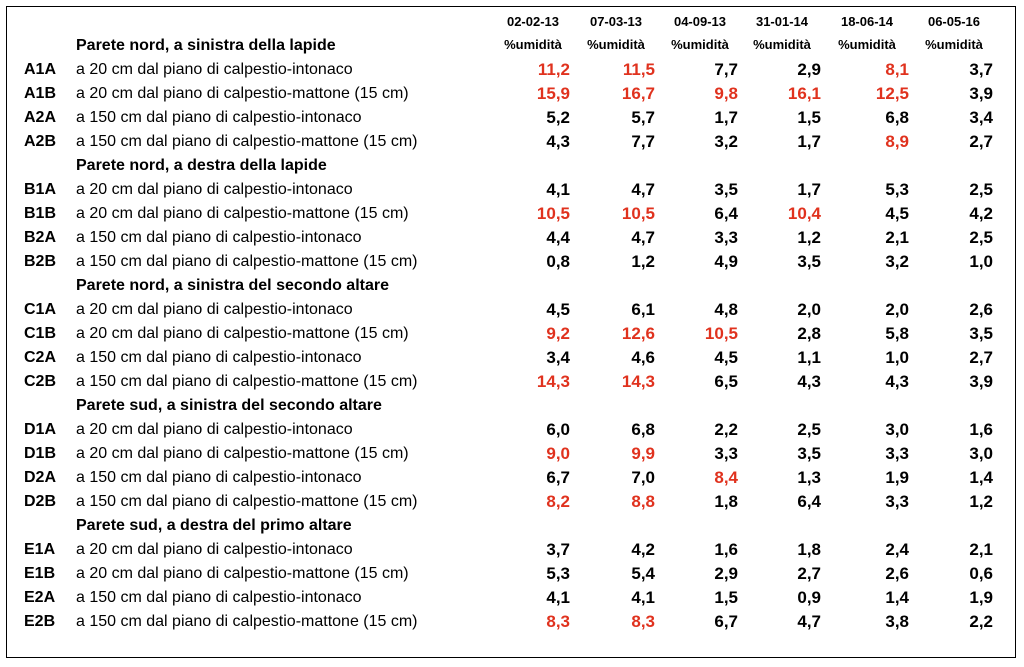 The height and width of the screenshot is (667, 1024). What do you see at coordinates (643, 477) in the screenshot?
I see `humidity-value: 7,0` at bounding box center [643, 477].